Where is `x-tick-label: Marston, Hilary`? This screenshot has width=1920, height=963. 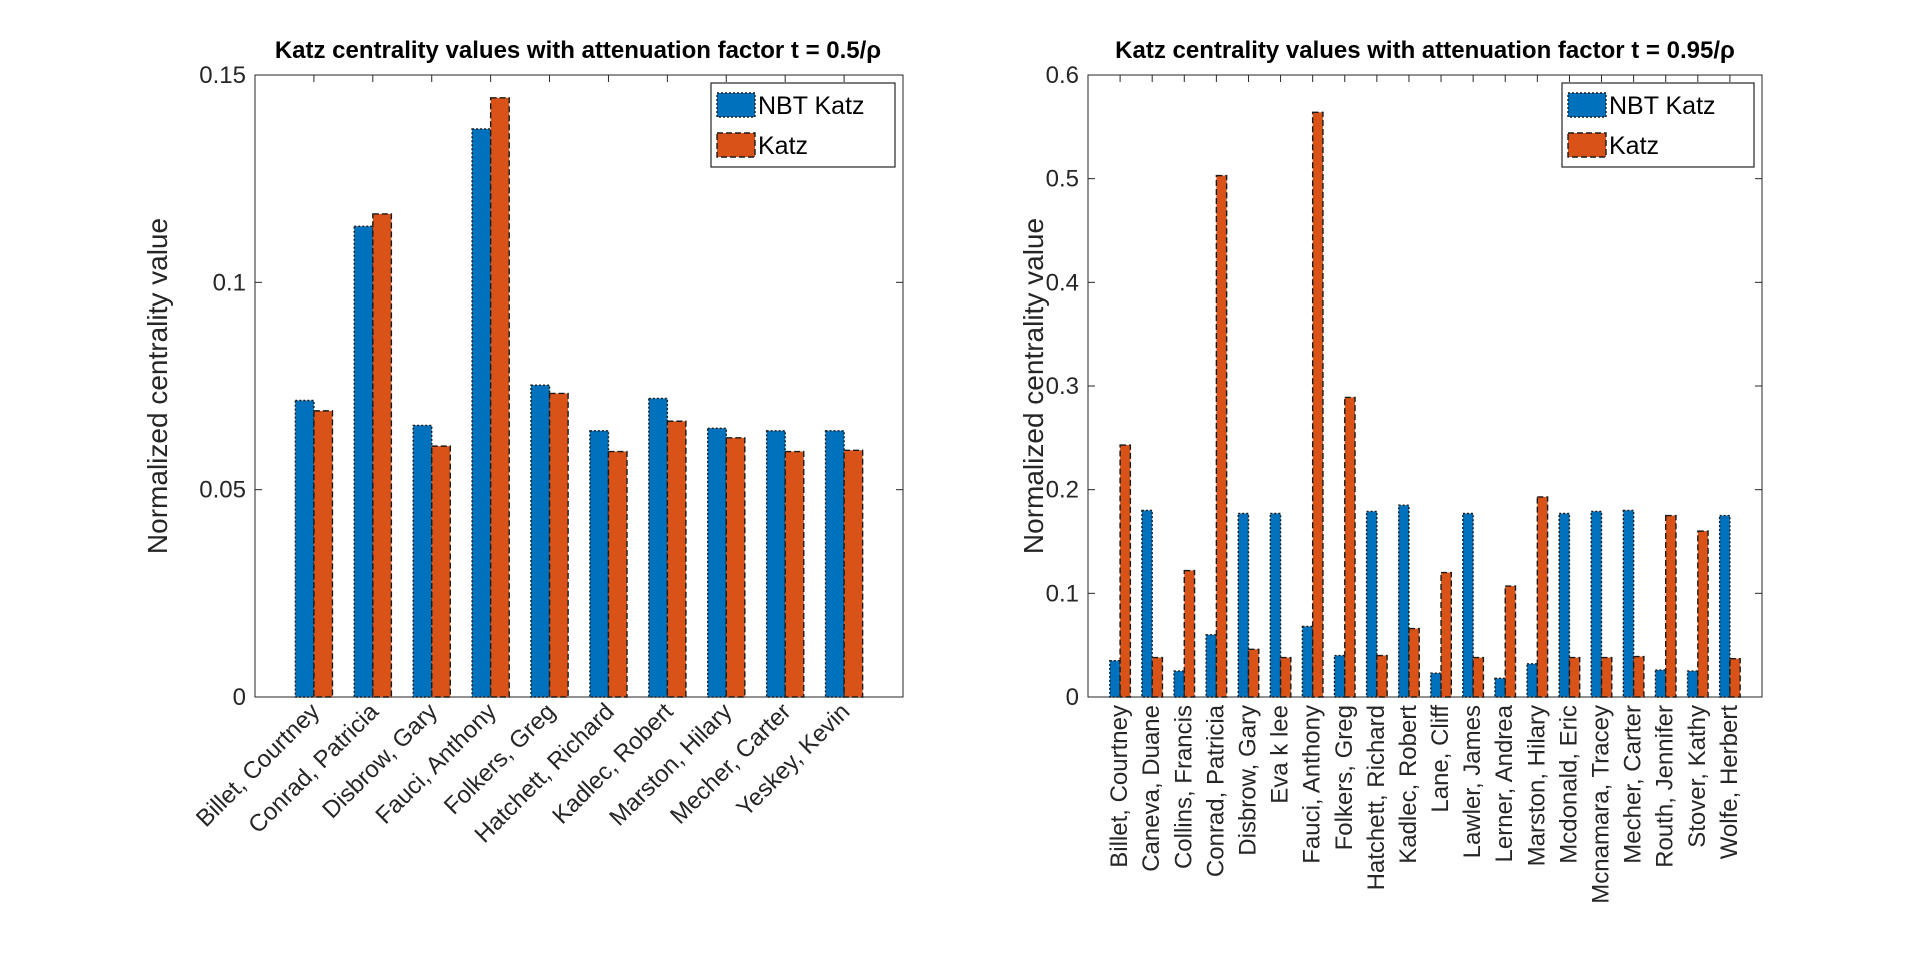
x-tick-label: Marston, Hilary is located at coordinates (1536, 785).